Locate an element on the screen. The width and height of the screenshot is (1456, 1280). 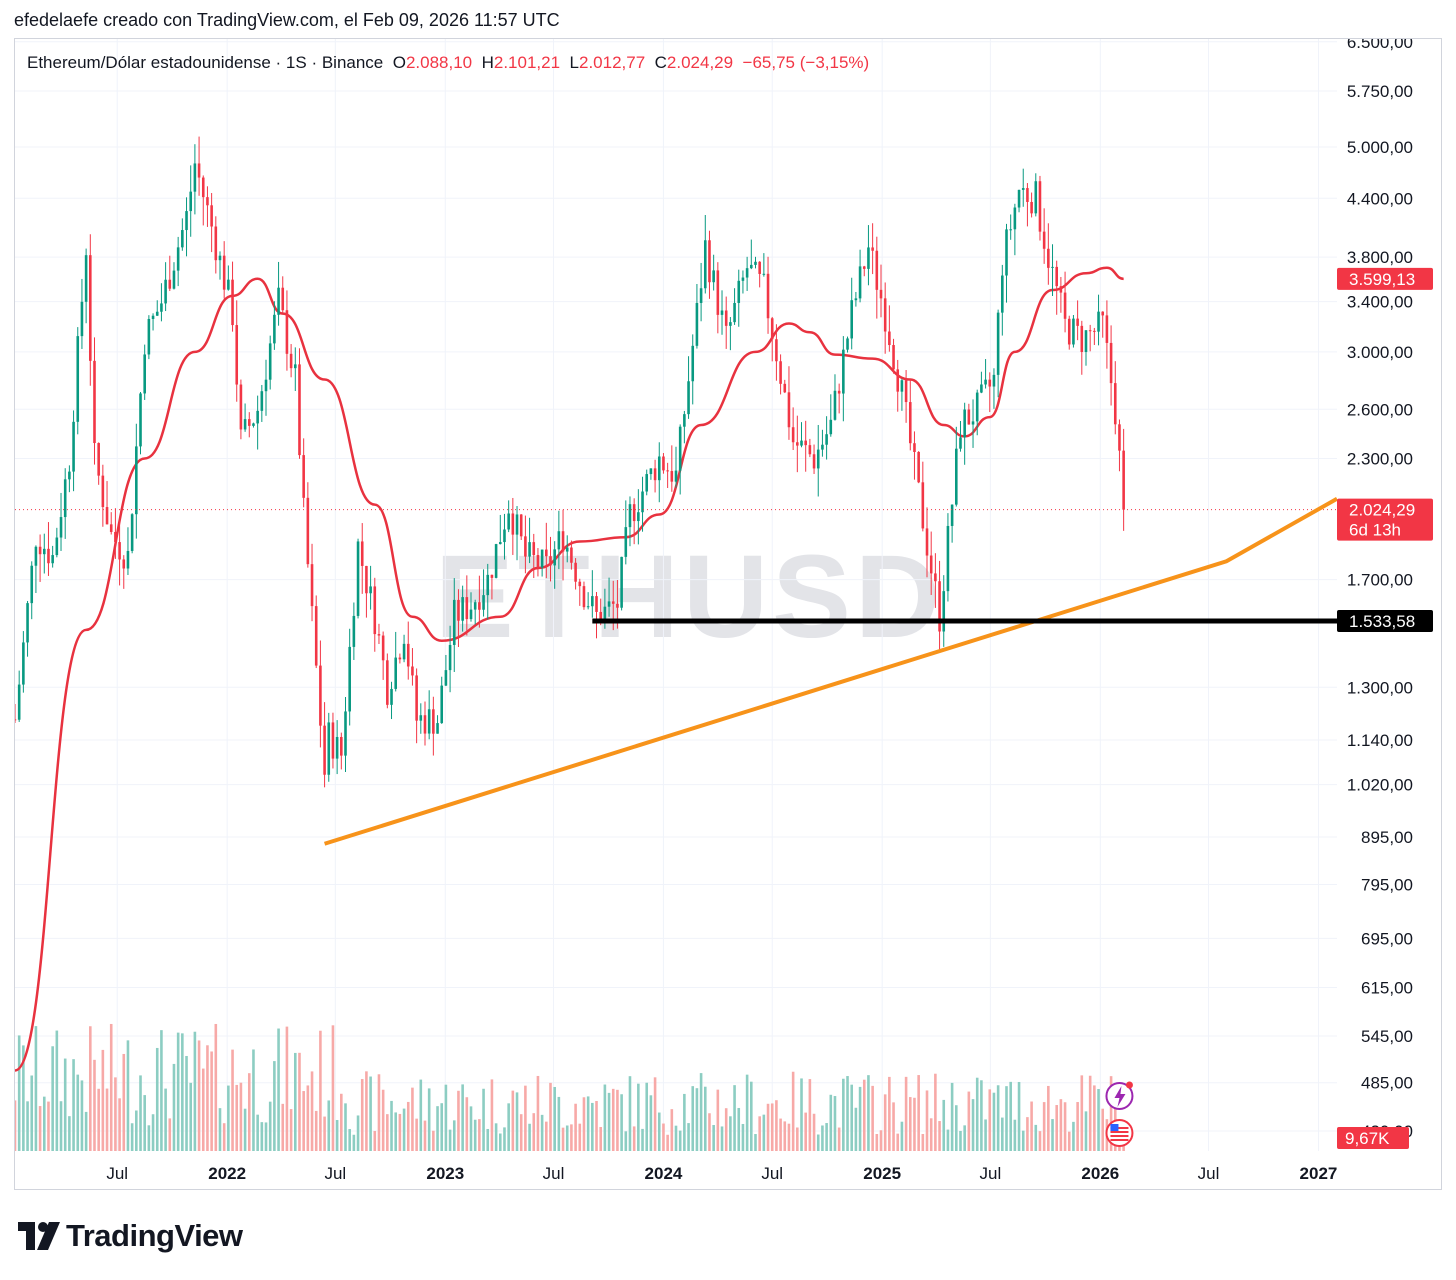
tradingview-brand: TradingView is located at coordinates (130, 1236).